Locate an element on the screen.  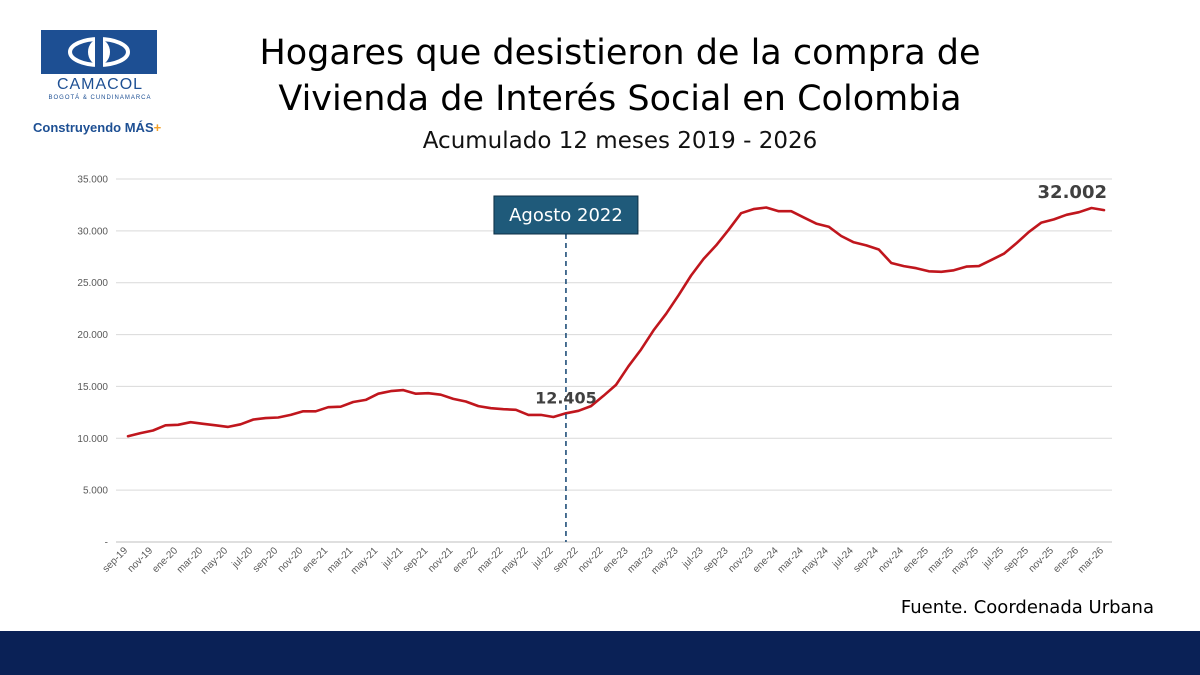
x-tick-label: nov-21 is located at coordinates (441, 560).